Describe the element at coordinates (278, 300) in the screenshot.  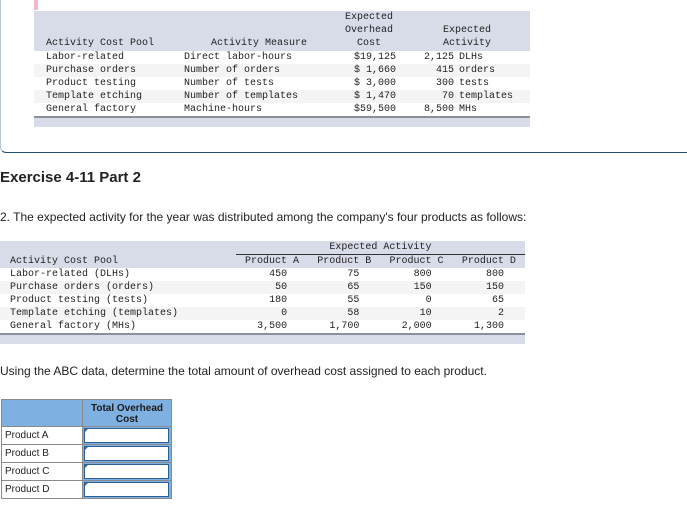
I see `value-cell: 180` at that location.